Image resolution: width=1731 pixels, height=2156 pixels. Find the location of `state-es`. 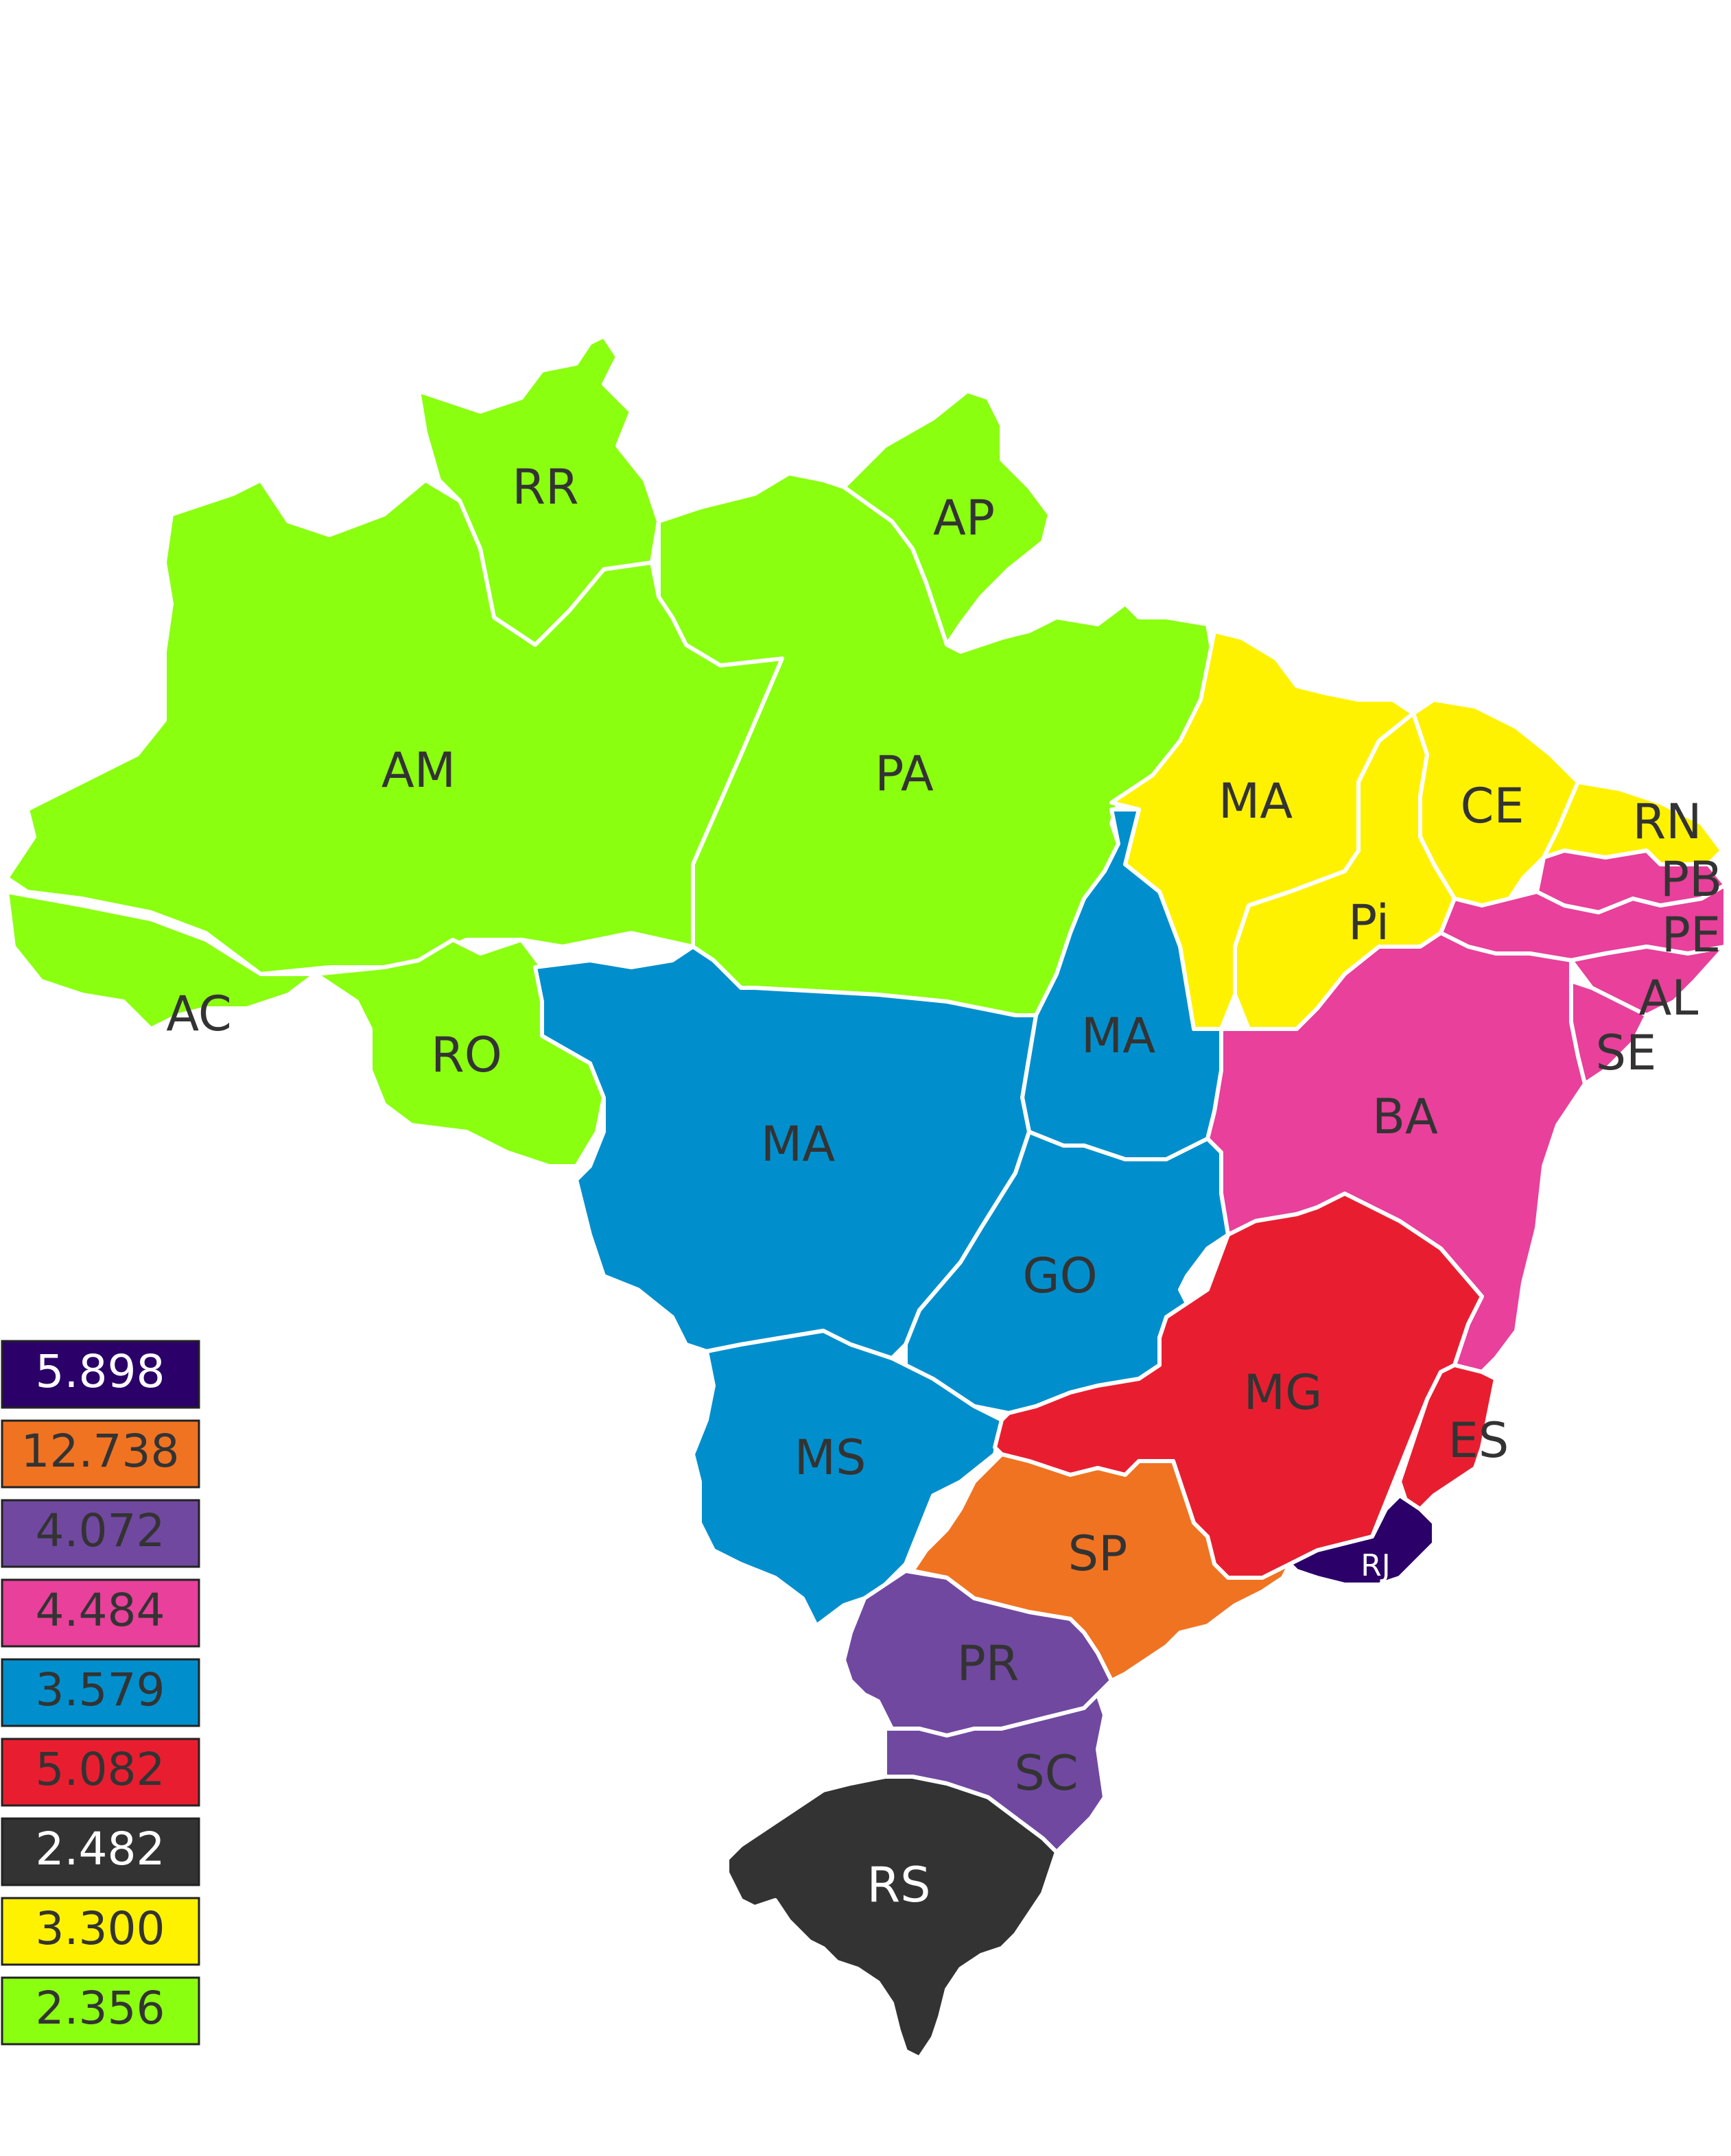

state-es is located at coordinates (1448, 1437).